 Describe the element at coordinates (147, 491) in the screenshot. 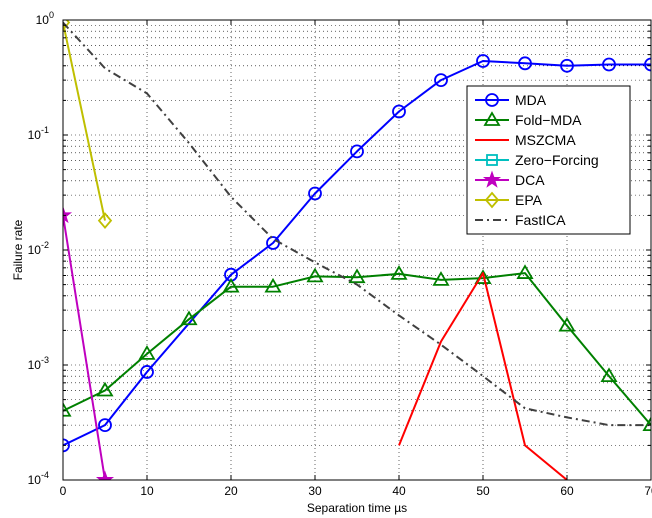

I see `x-tick-label: 10` at that location.